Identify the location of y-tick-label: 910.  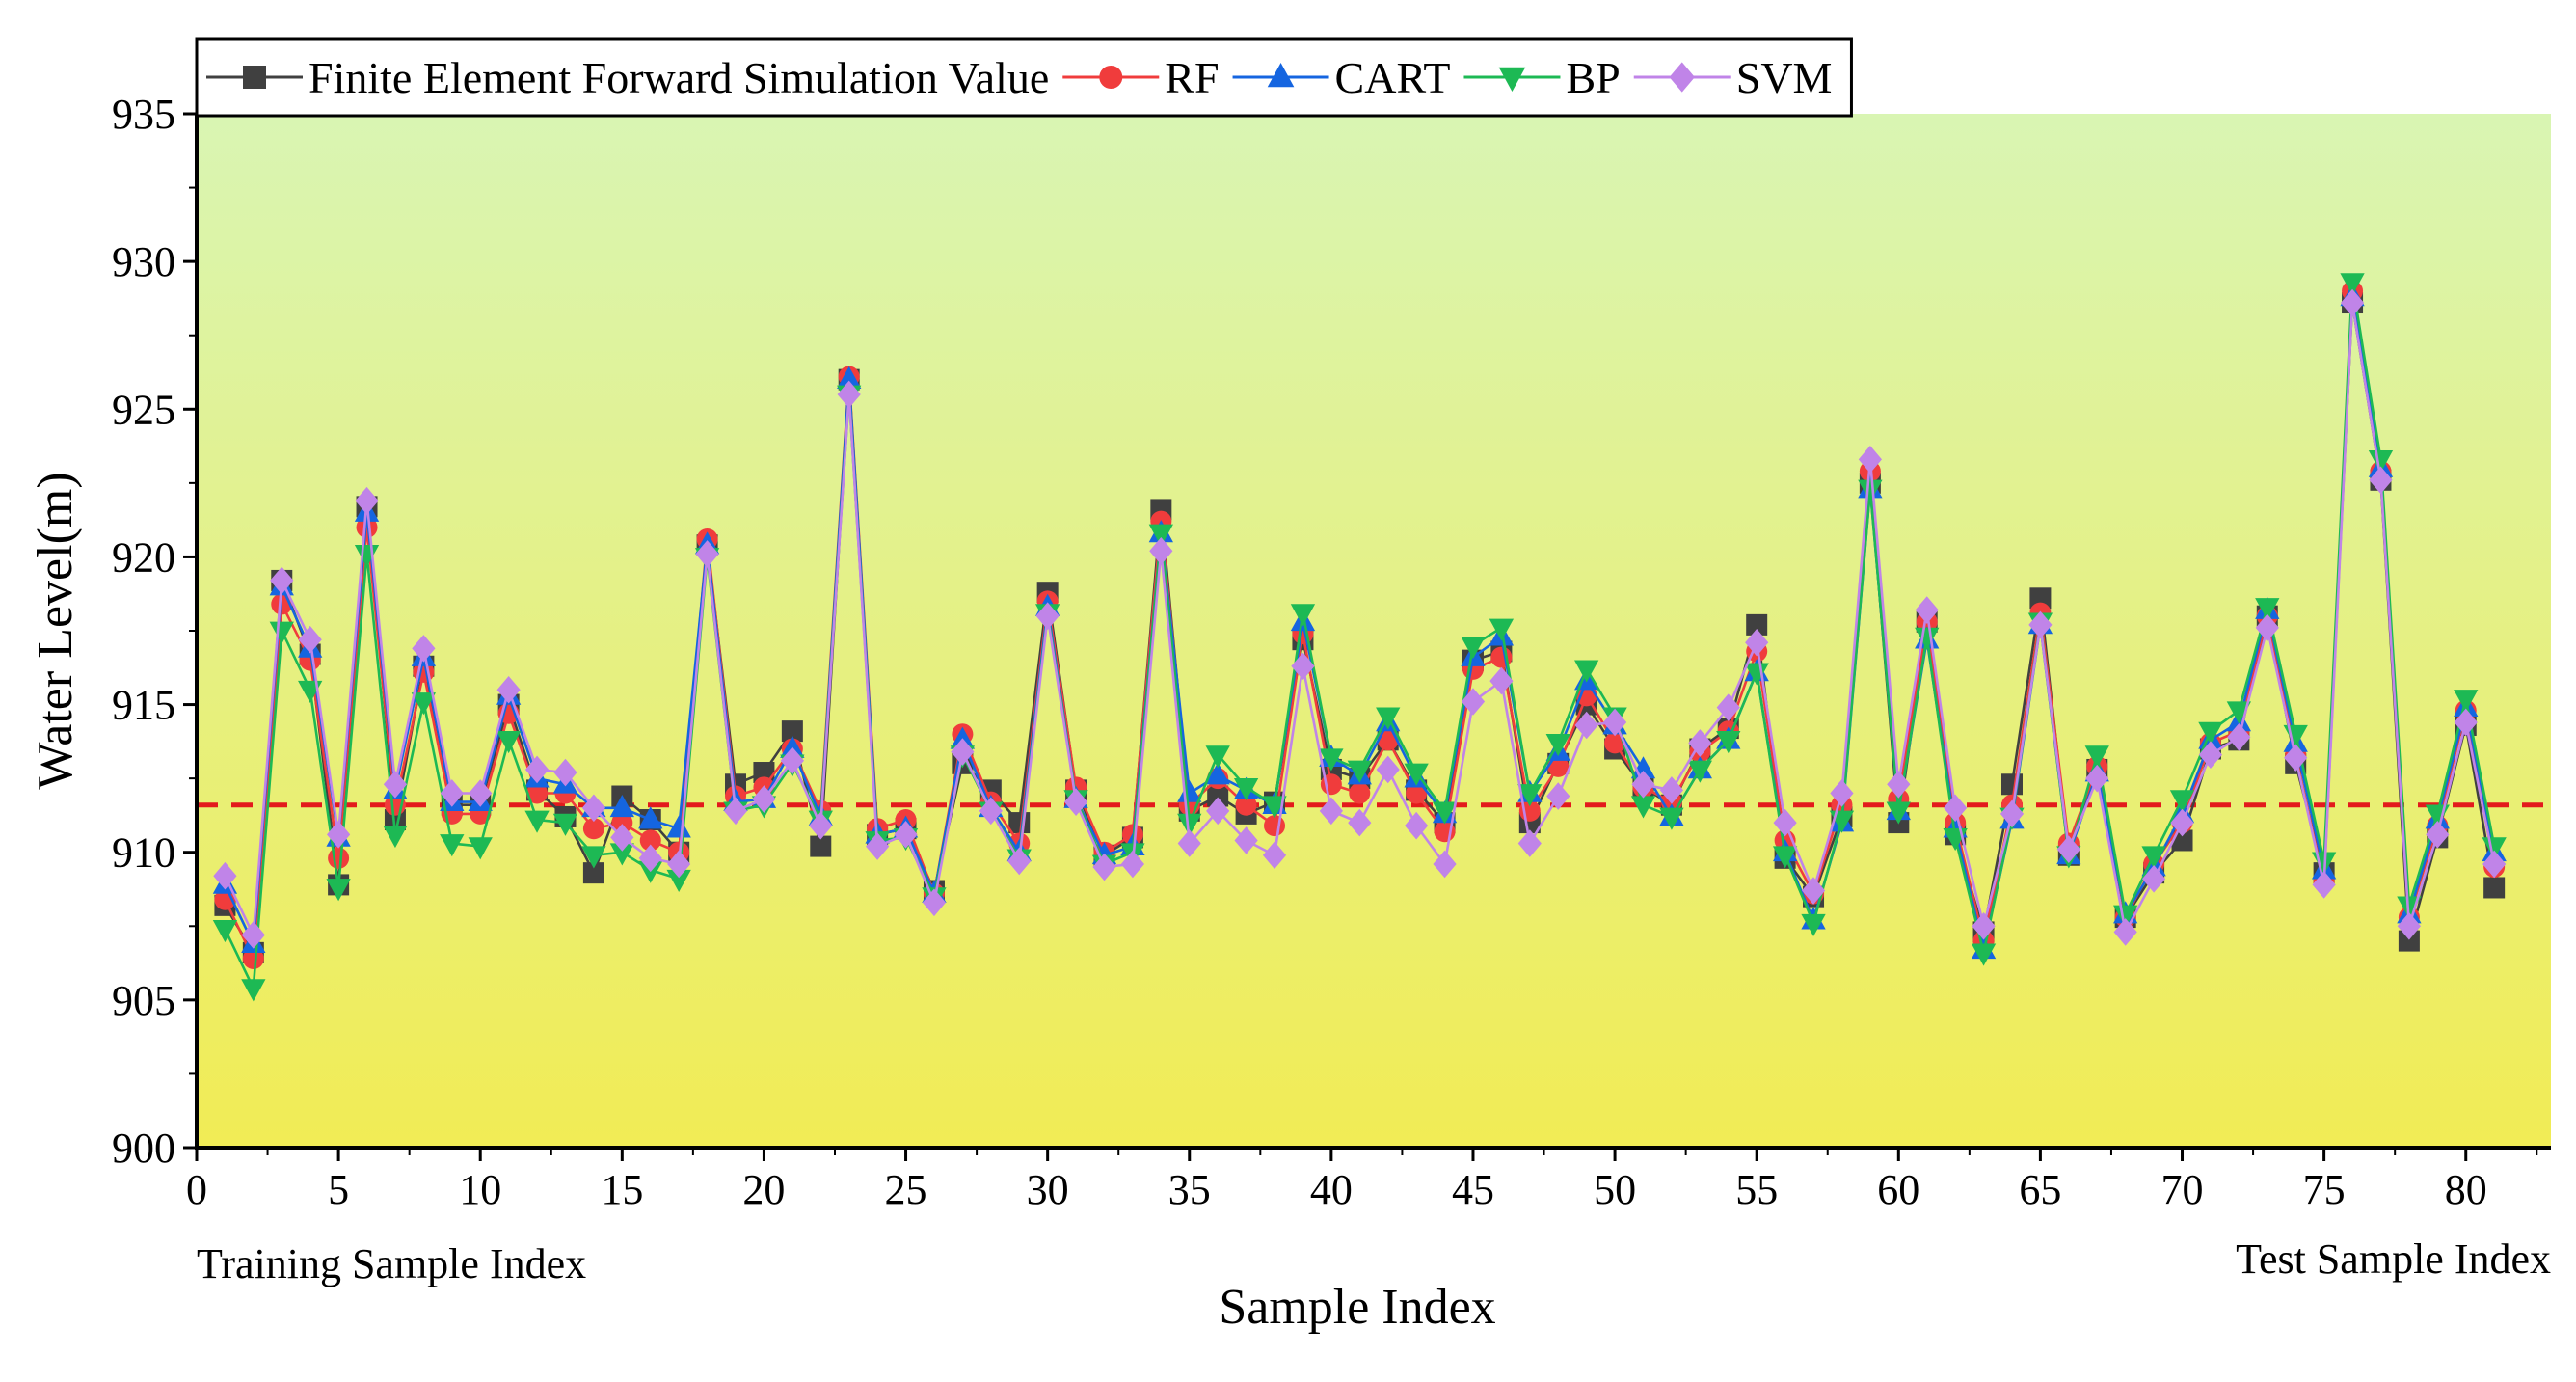
(144, 853).